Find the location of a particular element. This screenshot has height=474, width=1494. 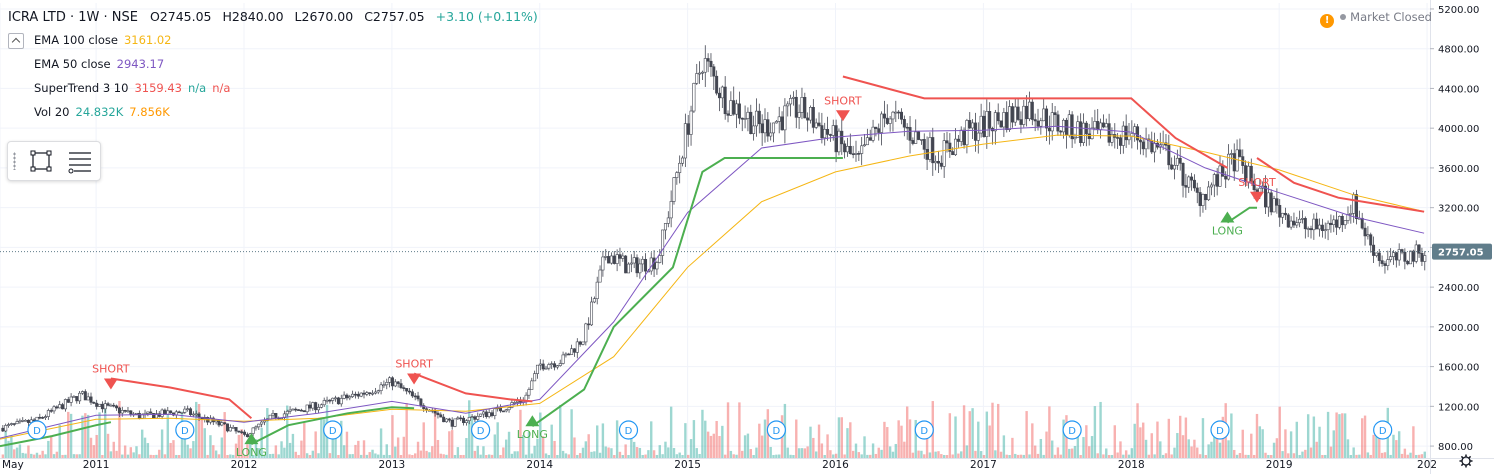

indicator-ema100: EMA 100 close 3161.02 is located at coordinates (103, 40).